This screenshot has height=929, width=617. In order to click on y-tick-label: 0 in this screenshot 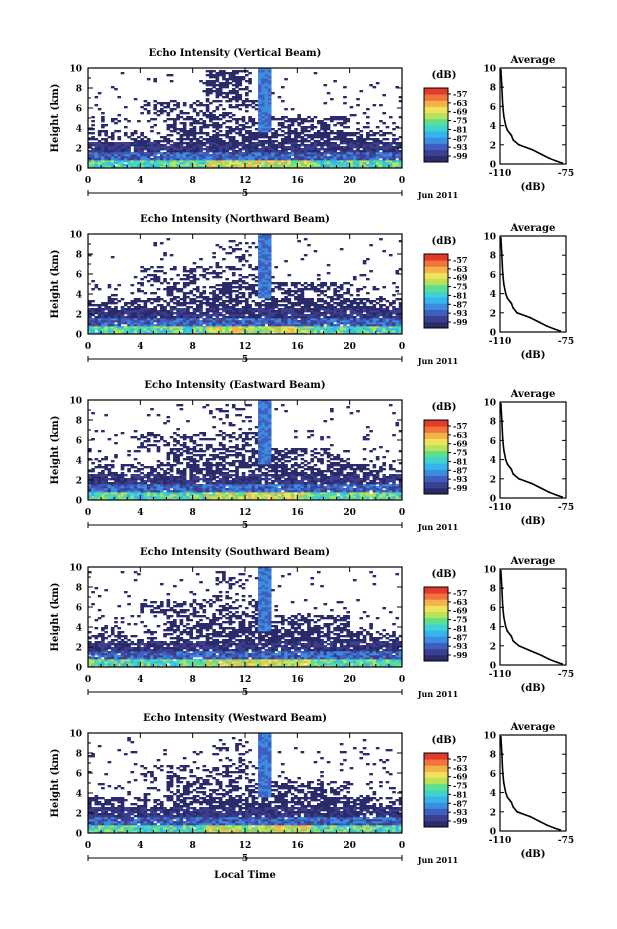, I will do `click(79, 170)`.